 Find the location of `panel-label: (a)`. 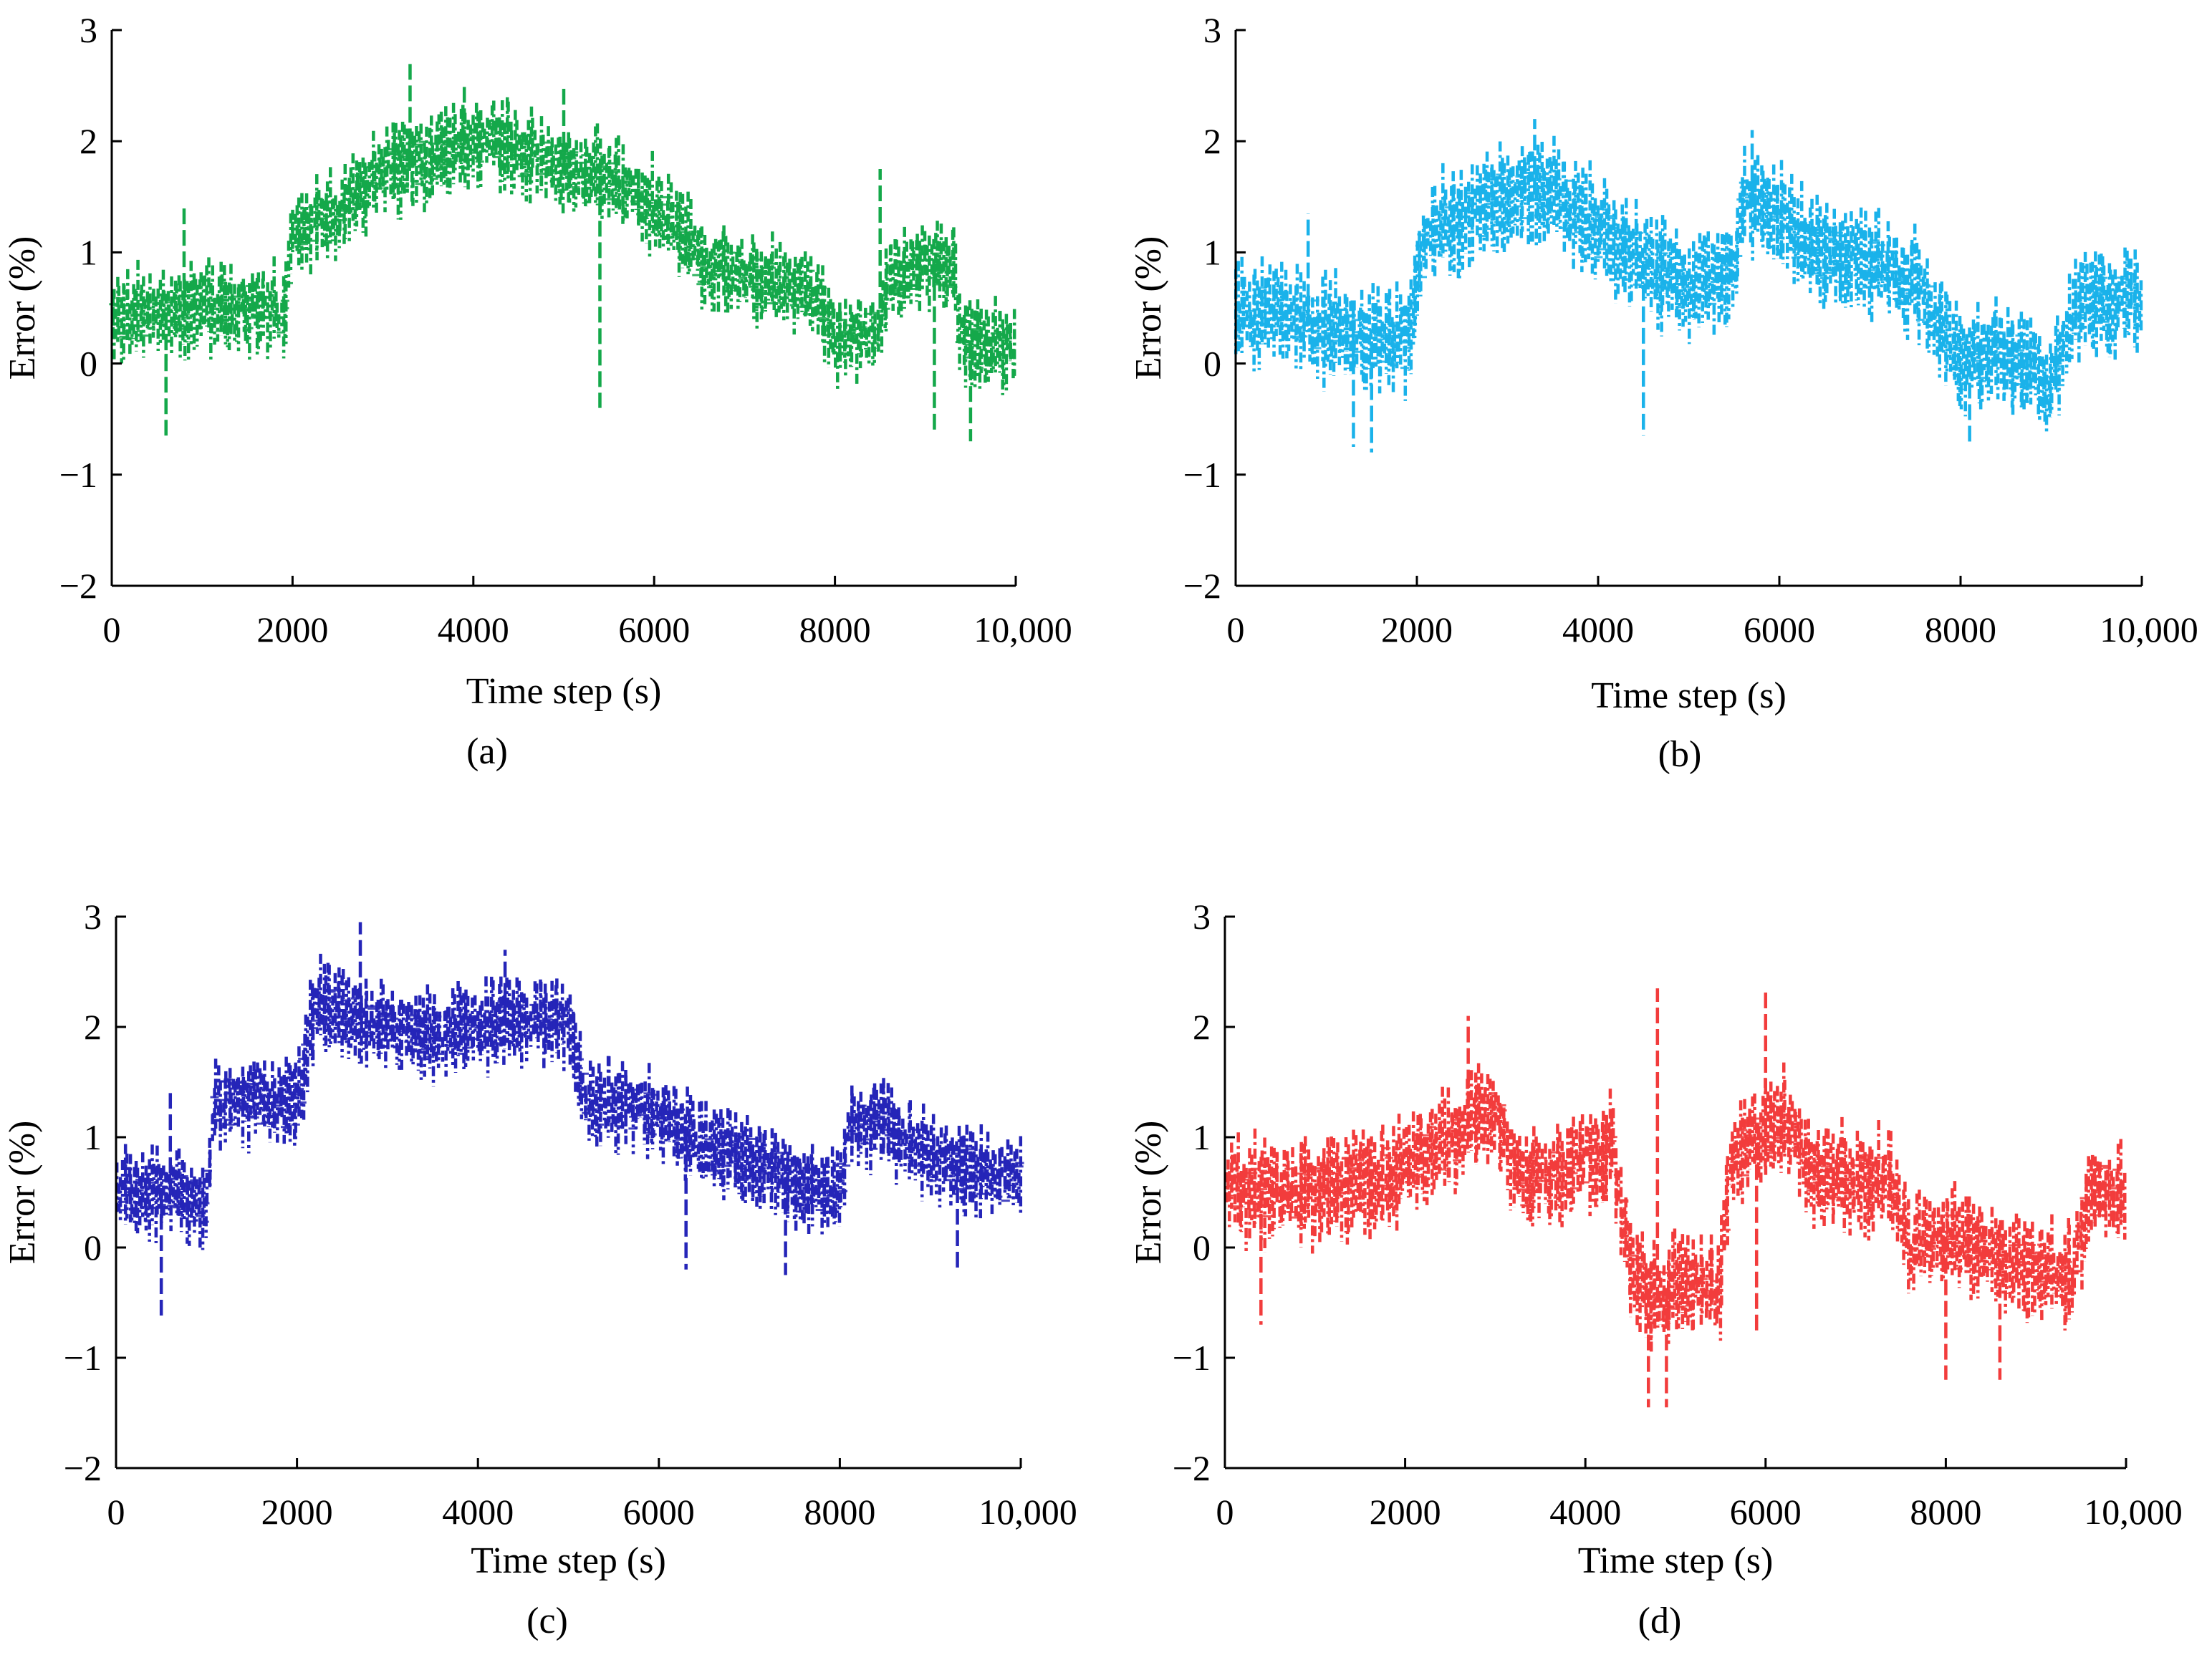

panel-label: (a) is located at coordinates (487, 751).